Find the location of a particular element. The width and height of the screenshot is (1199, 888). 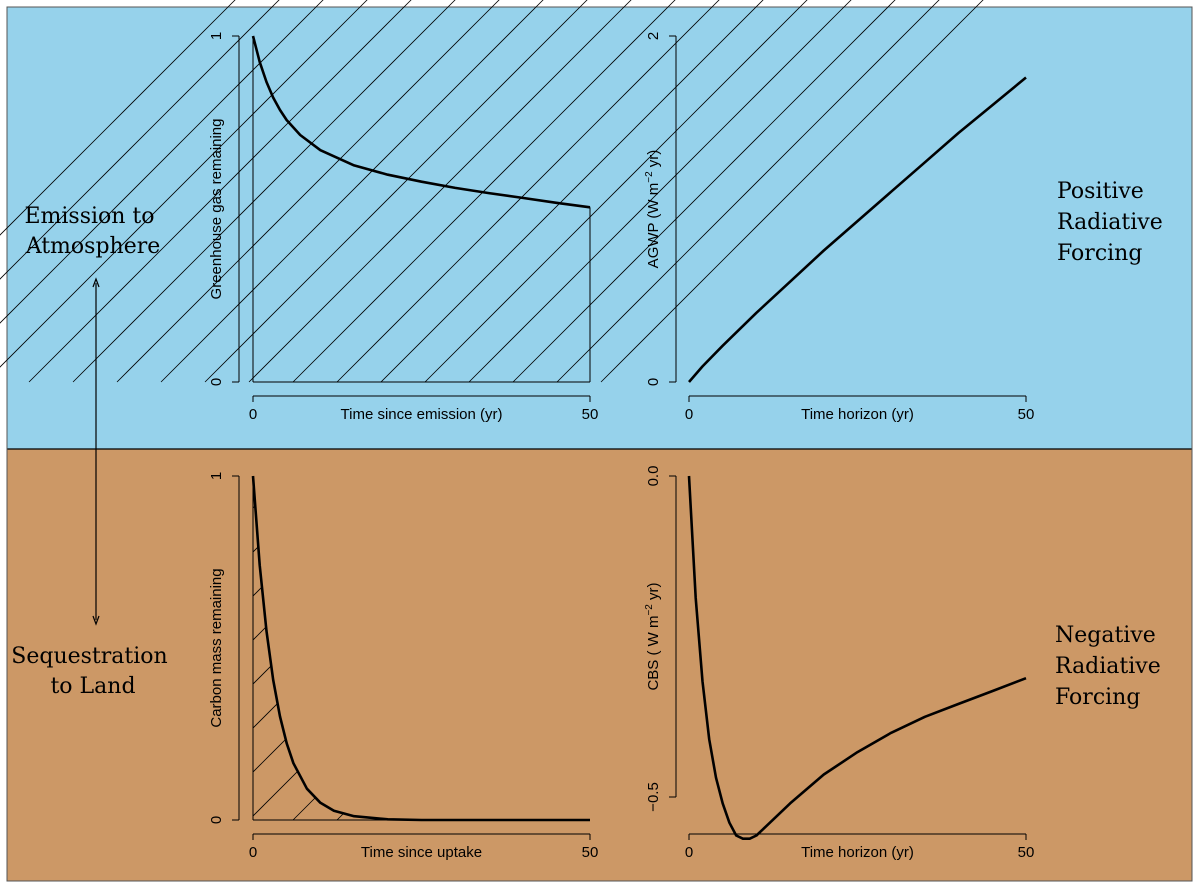

left-bottom-label: Sequestration to Land is located at coordinates (92, 671).